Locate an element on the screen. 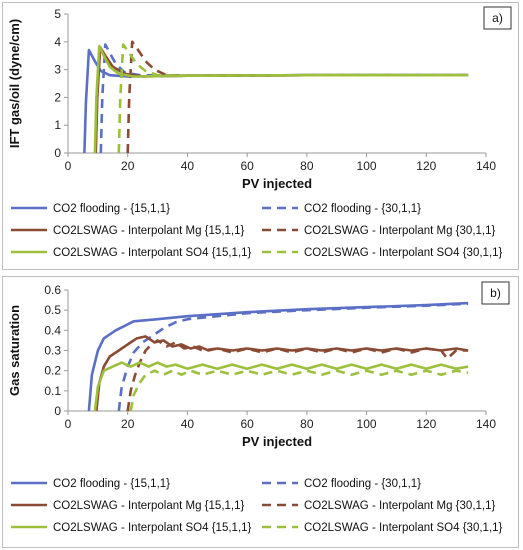 This screenshot has height=550, width=523. y-tick-label: 3 is located at coordinates (57, 70).